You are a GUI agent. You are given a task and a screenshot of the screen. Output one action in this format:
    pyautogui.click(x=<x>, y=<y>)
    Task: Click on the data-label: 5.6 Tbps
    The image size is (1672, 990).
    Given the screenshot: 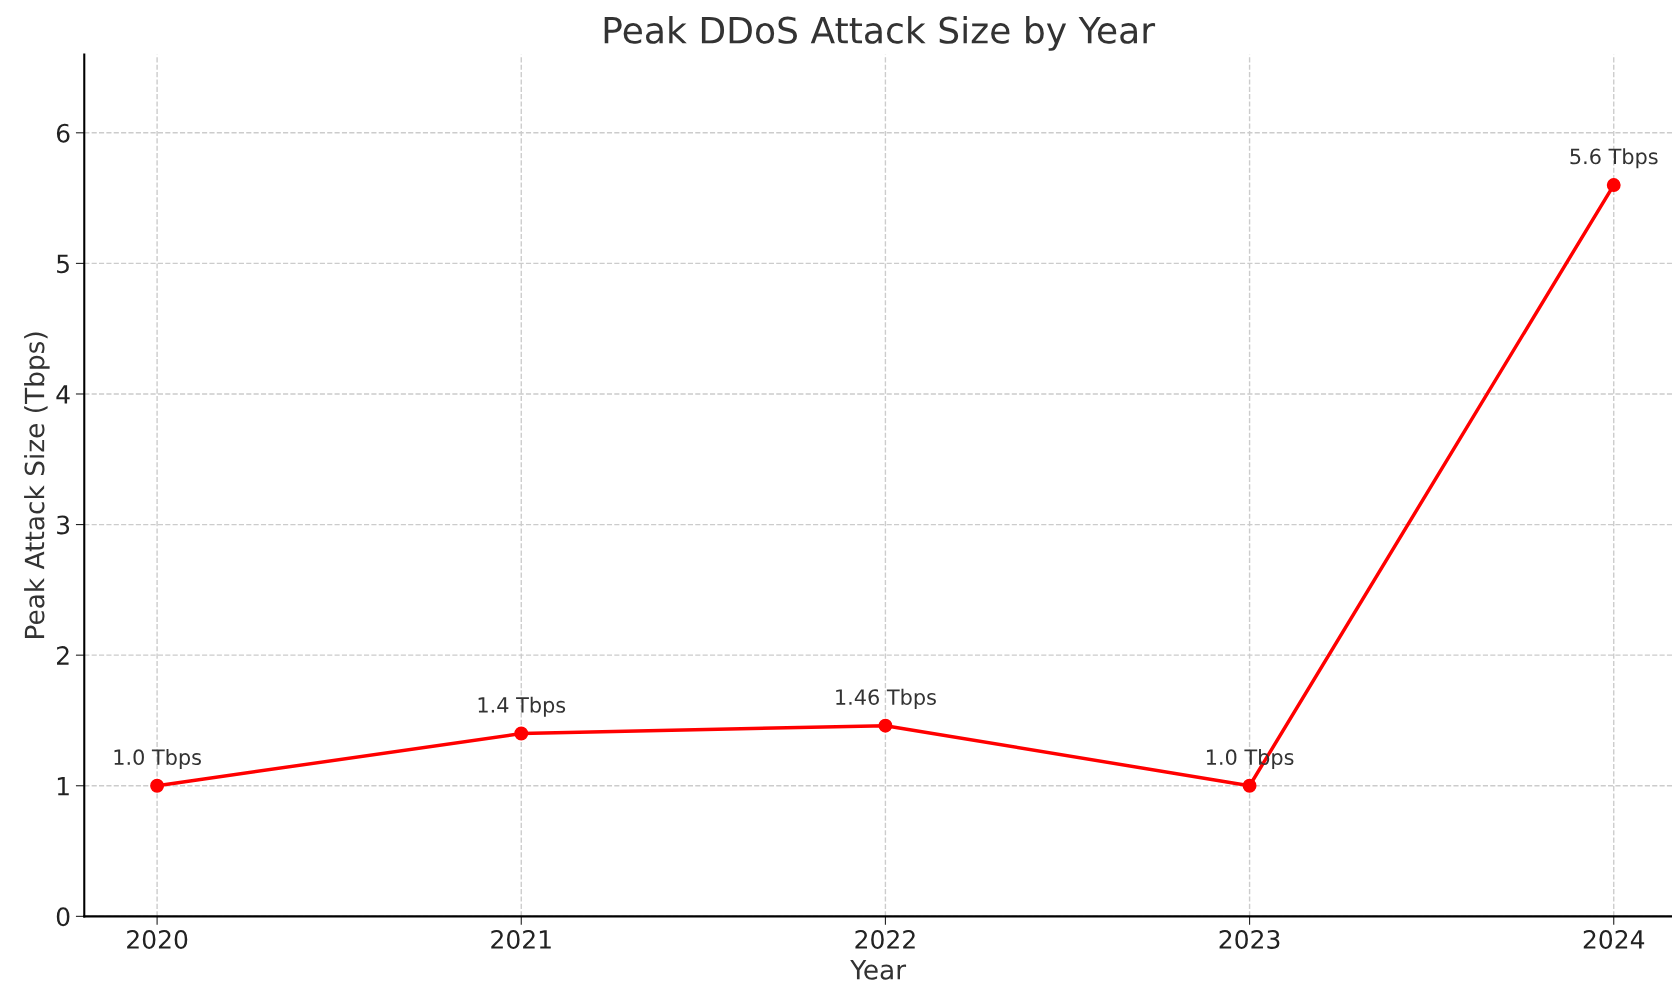 What is the action you would take?
    pyautogui.click(x=1614, y=158)
    